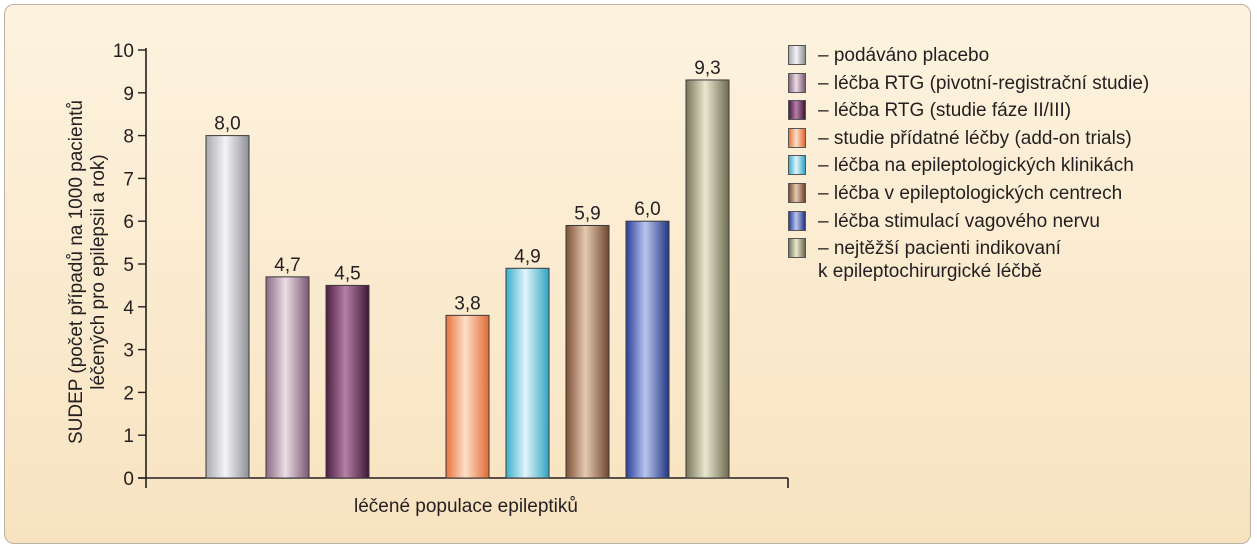 This screenshot has height=550, width=1257. What do you see at coordinates (128, 351) in the screenshot?
I see `y-tick-label: 3` at bounding box center [128, 351].